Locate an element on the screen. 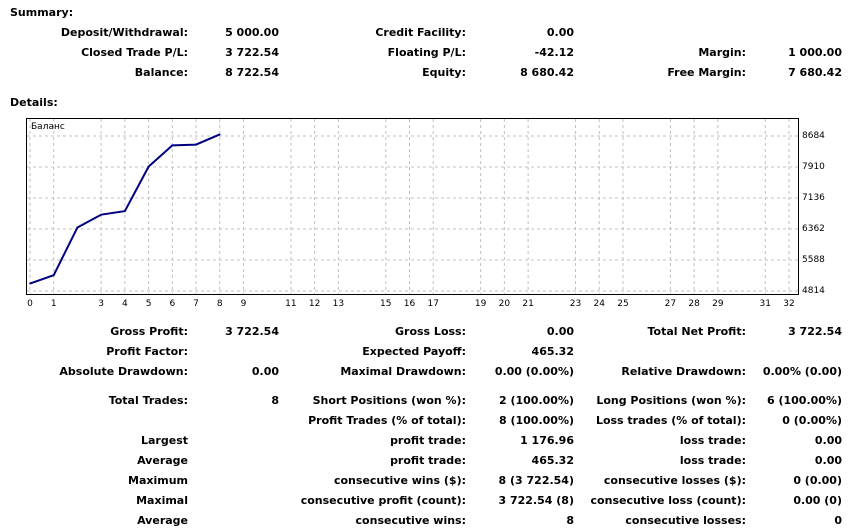  equity-label: Equity: is located at coordinates (444, 72).